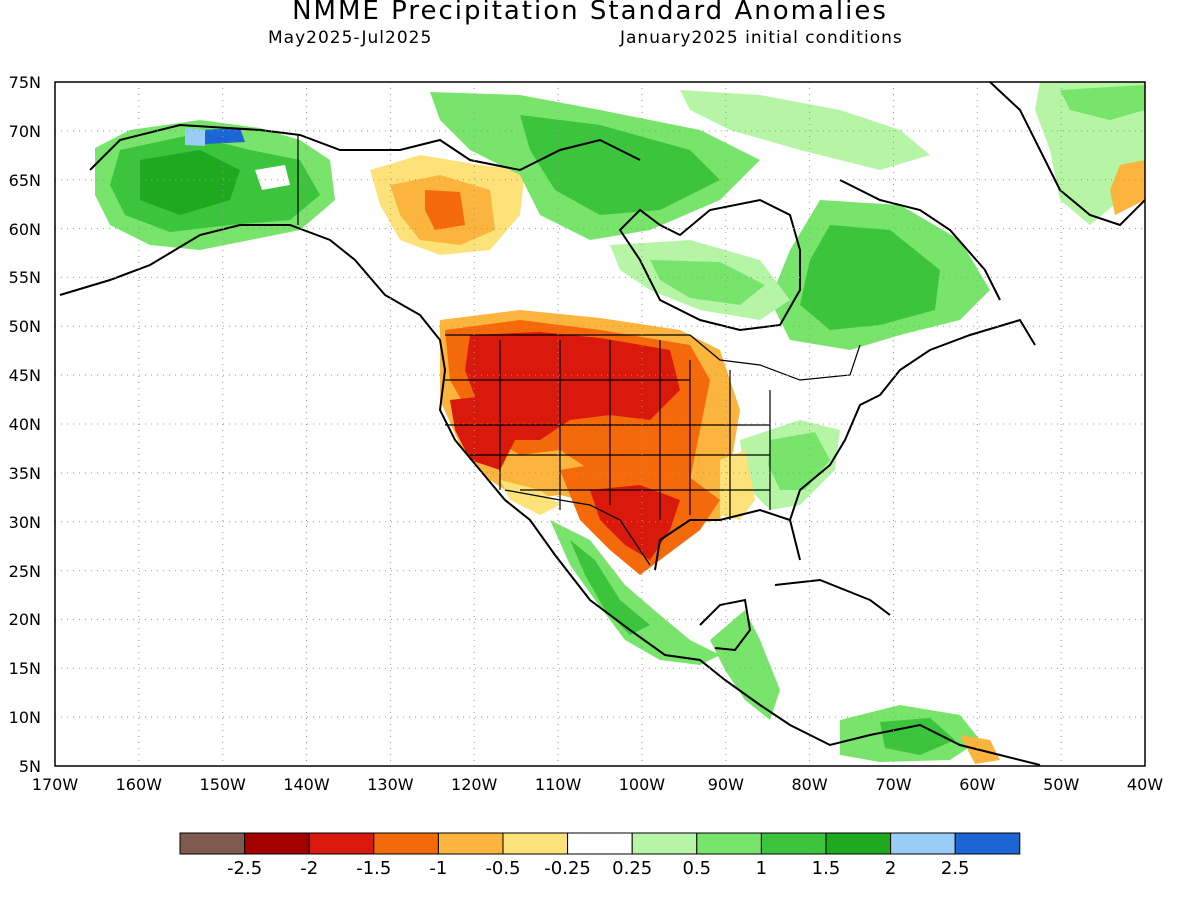 Image resolution: width=1200 pixels, height=900 pixels. What do you see at coordinates (590, 13) in the screenshot?
I see `map-title: NMME Precipitation Standard Anomalies` at bounding box center [590, 13].